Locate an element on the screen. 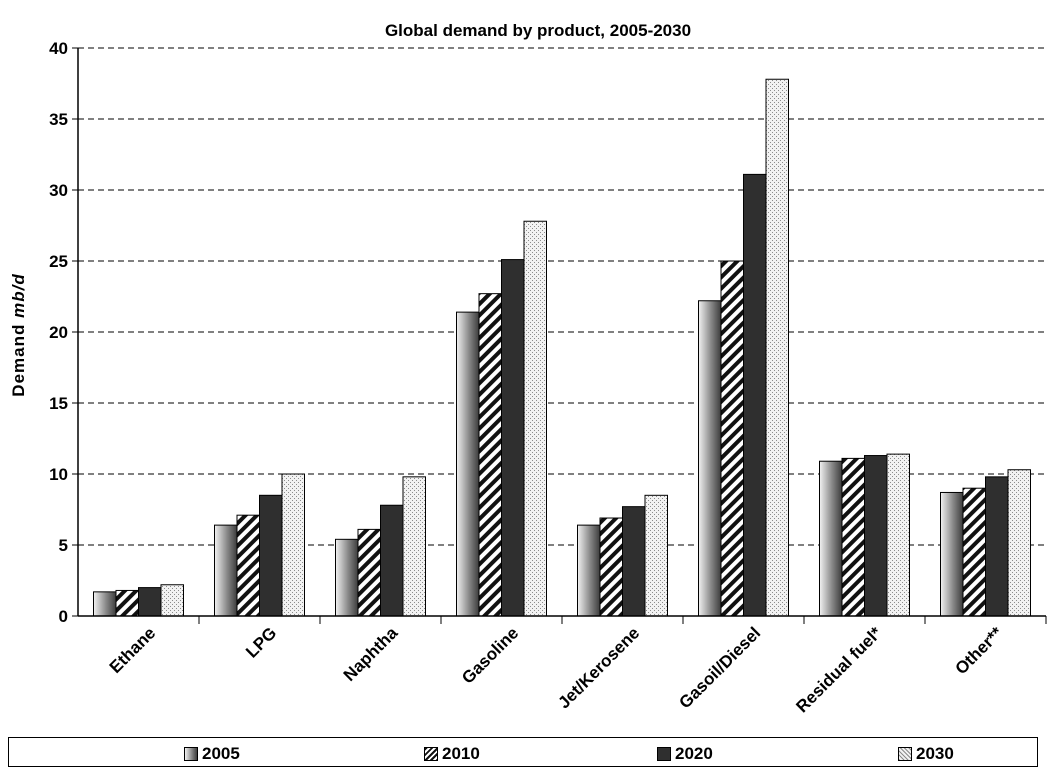  bar-2030-ethane is located at coordinates (172, 600).